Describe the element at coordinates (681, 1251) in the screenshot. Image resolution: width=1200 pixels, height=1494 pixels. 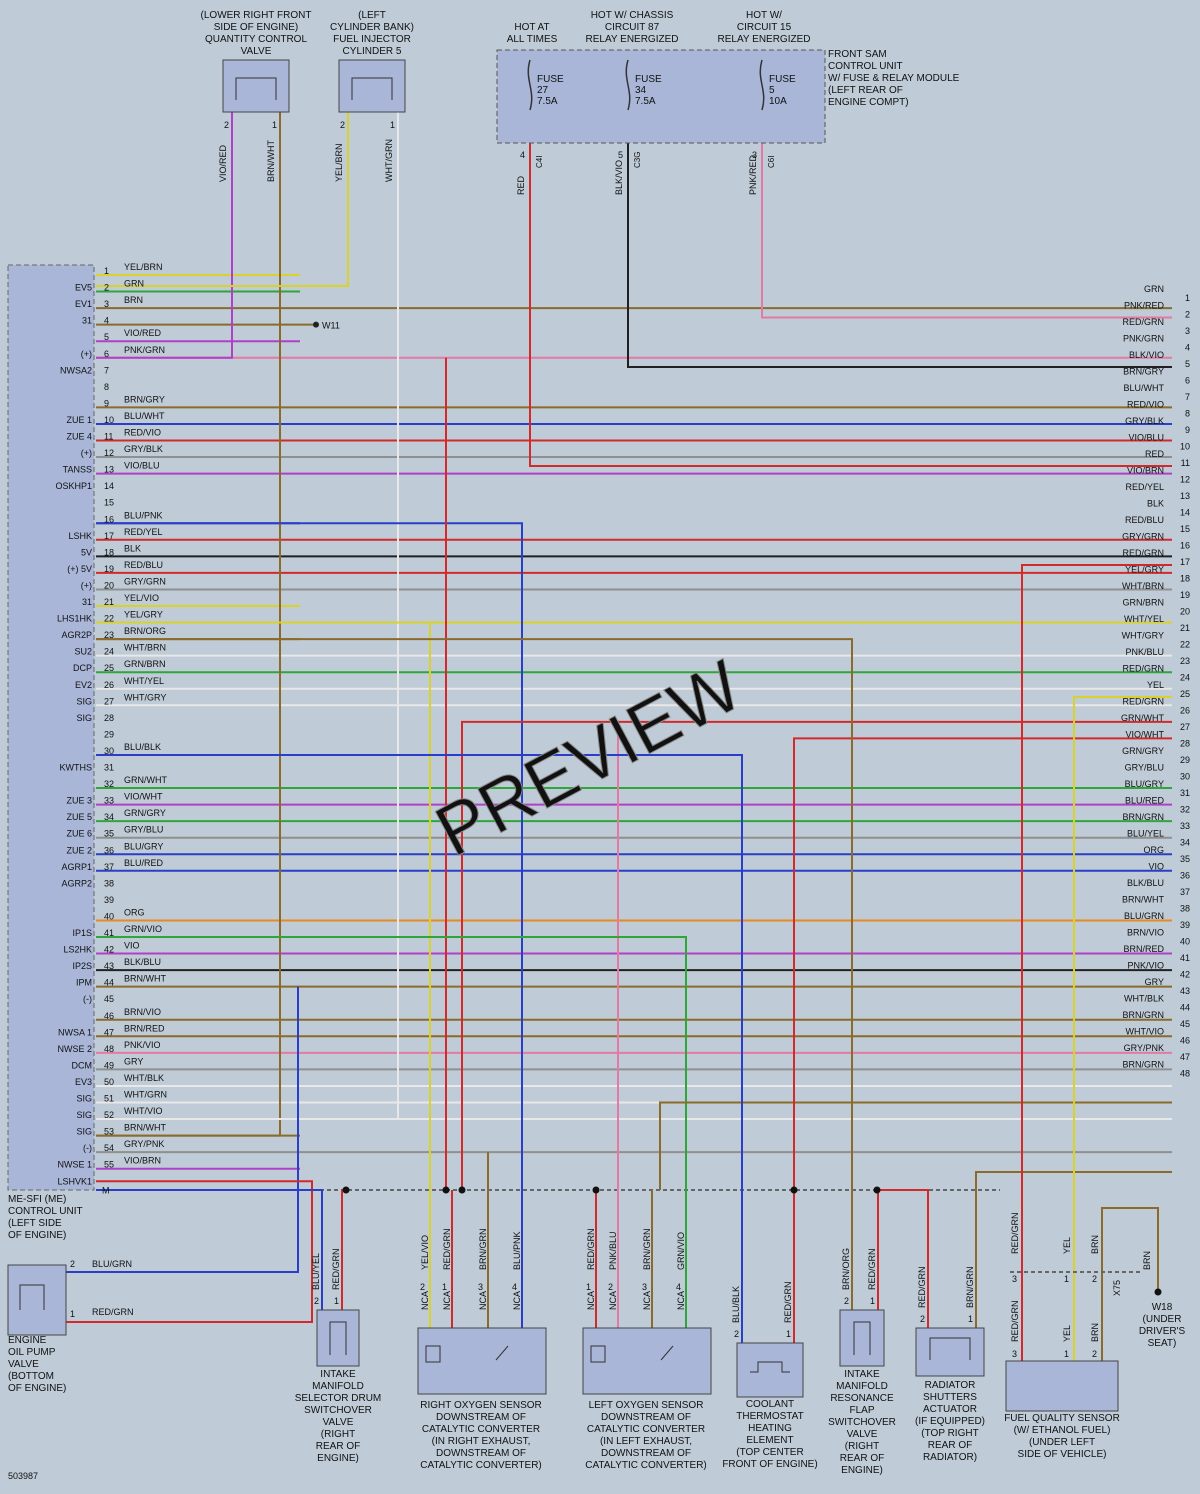
I see `o2-left-wire-label: GRN/VIO` at that location.